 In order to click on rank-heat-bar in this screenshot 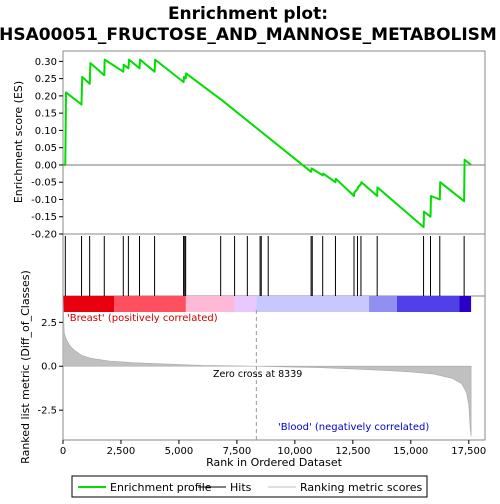, I will do `click(267, 304)`.